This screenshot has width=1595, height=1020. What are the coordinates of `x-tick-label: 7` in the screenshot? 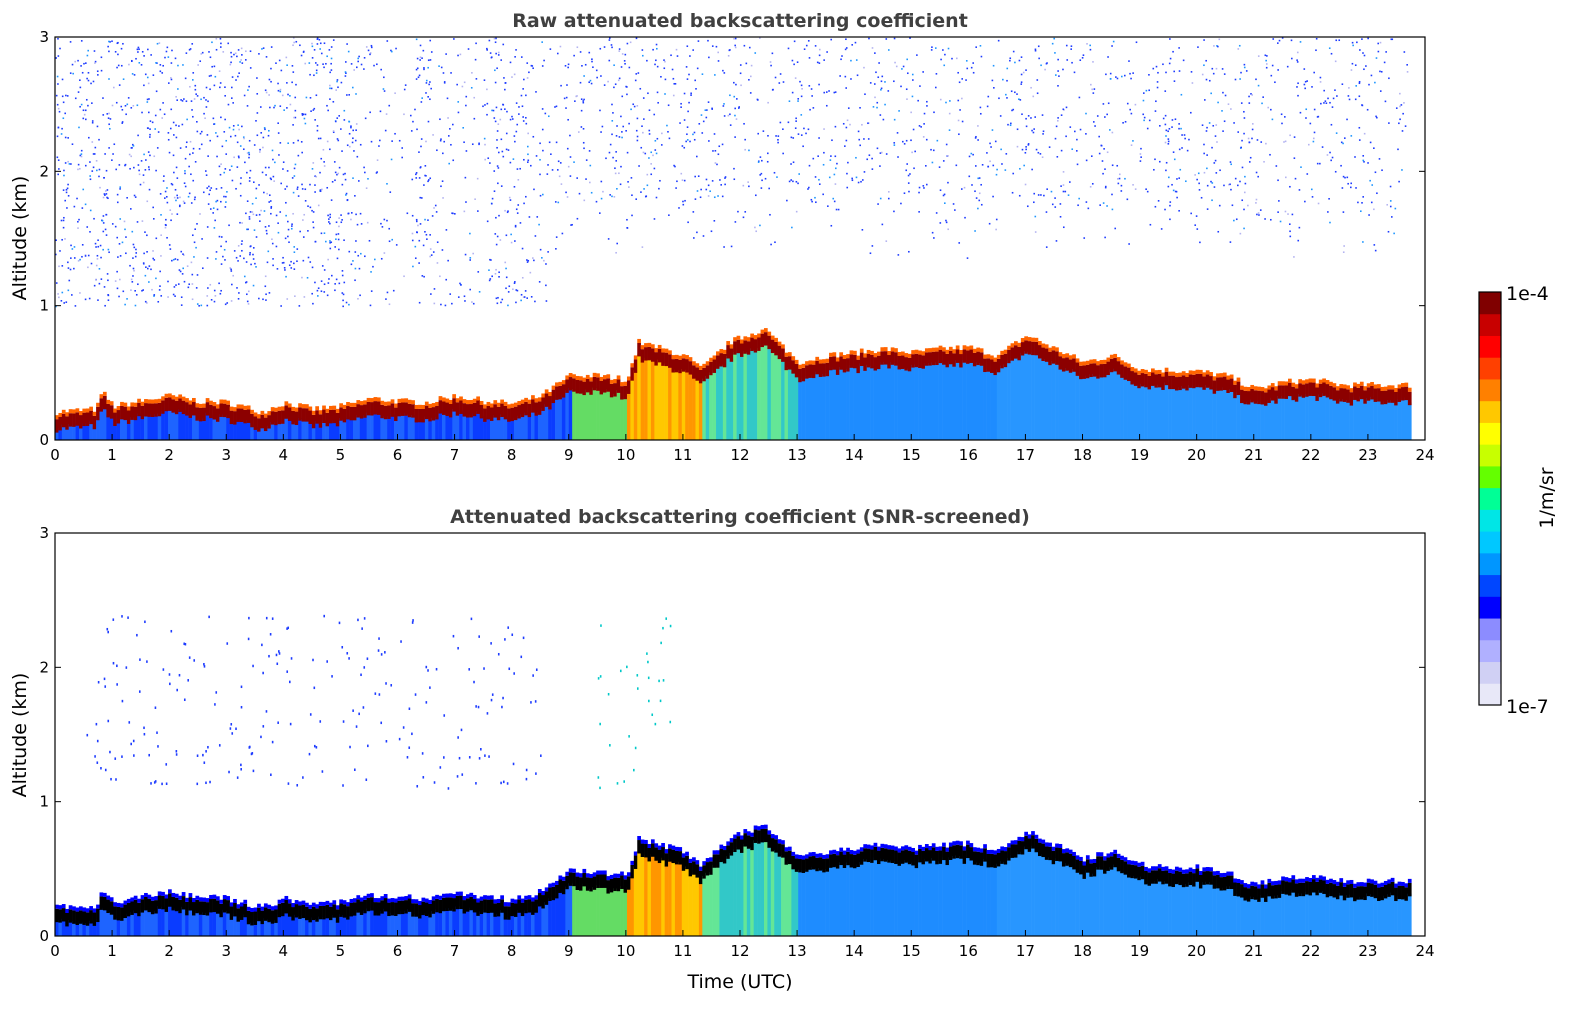 It's located at (455, 455).